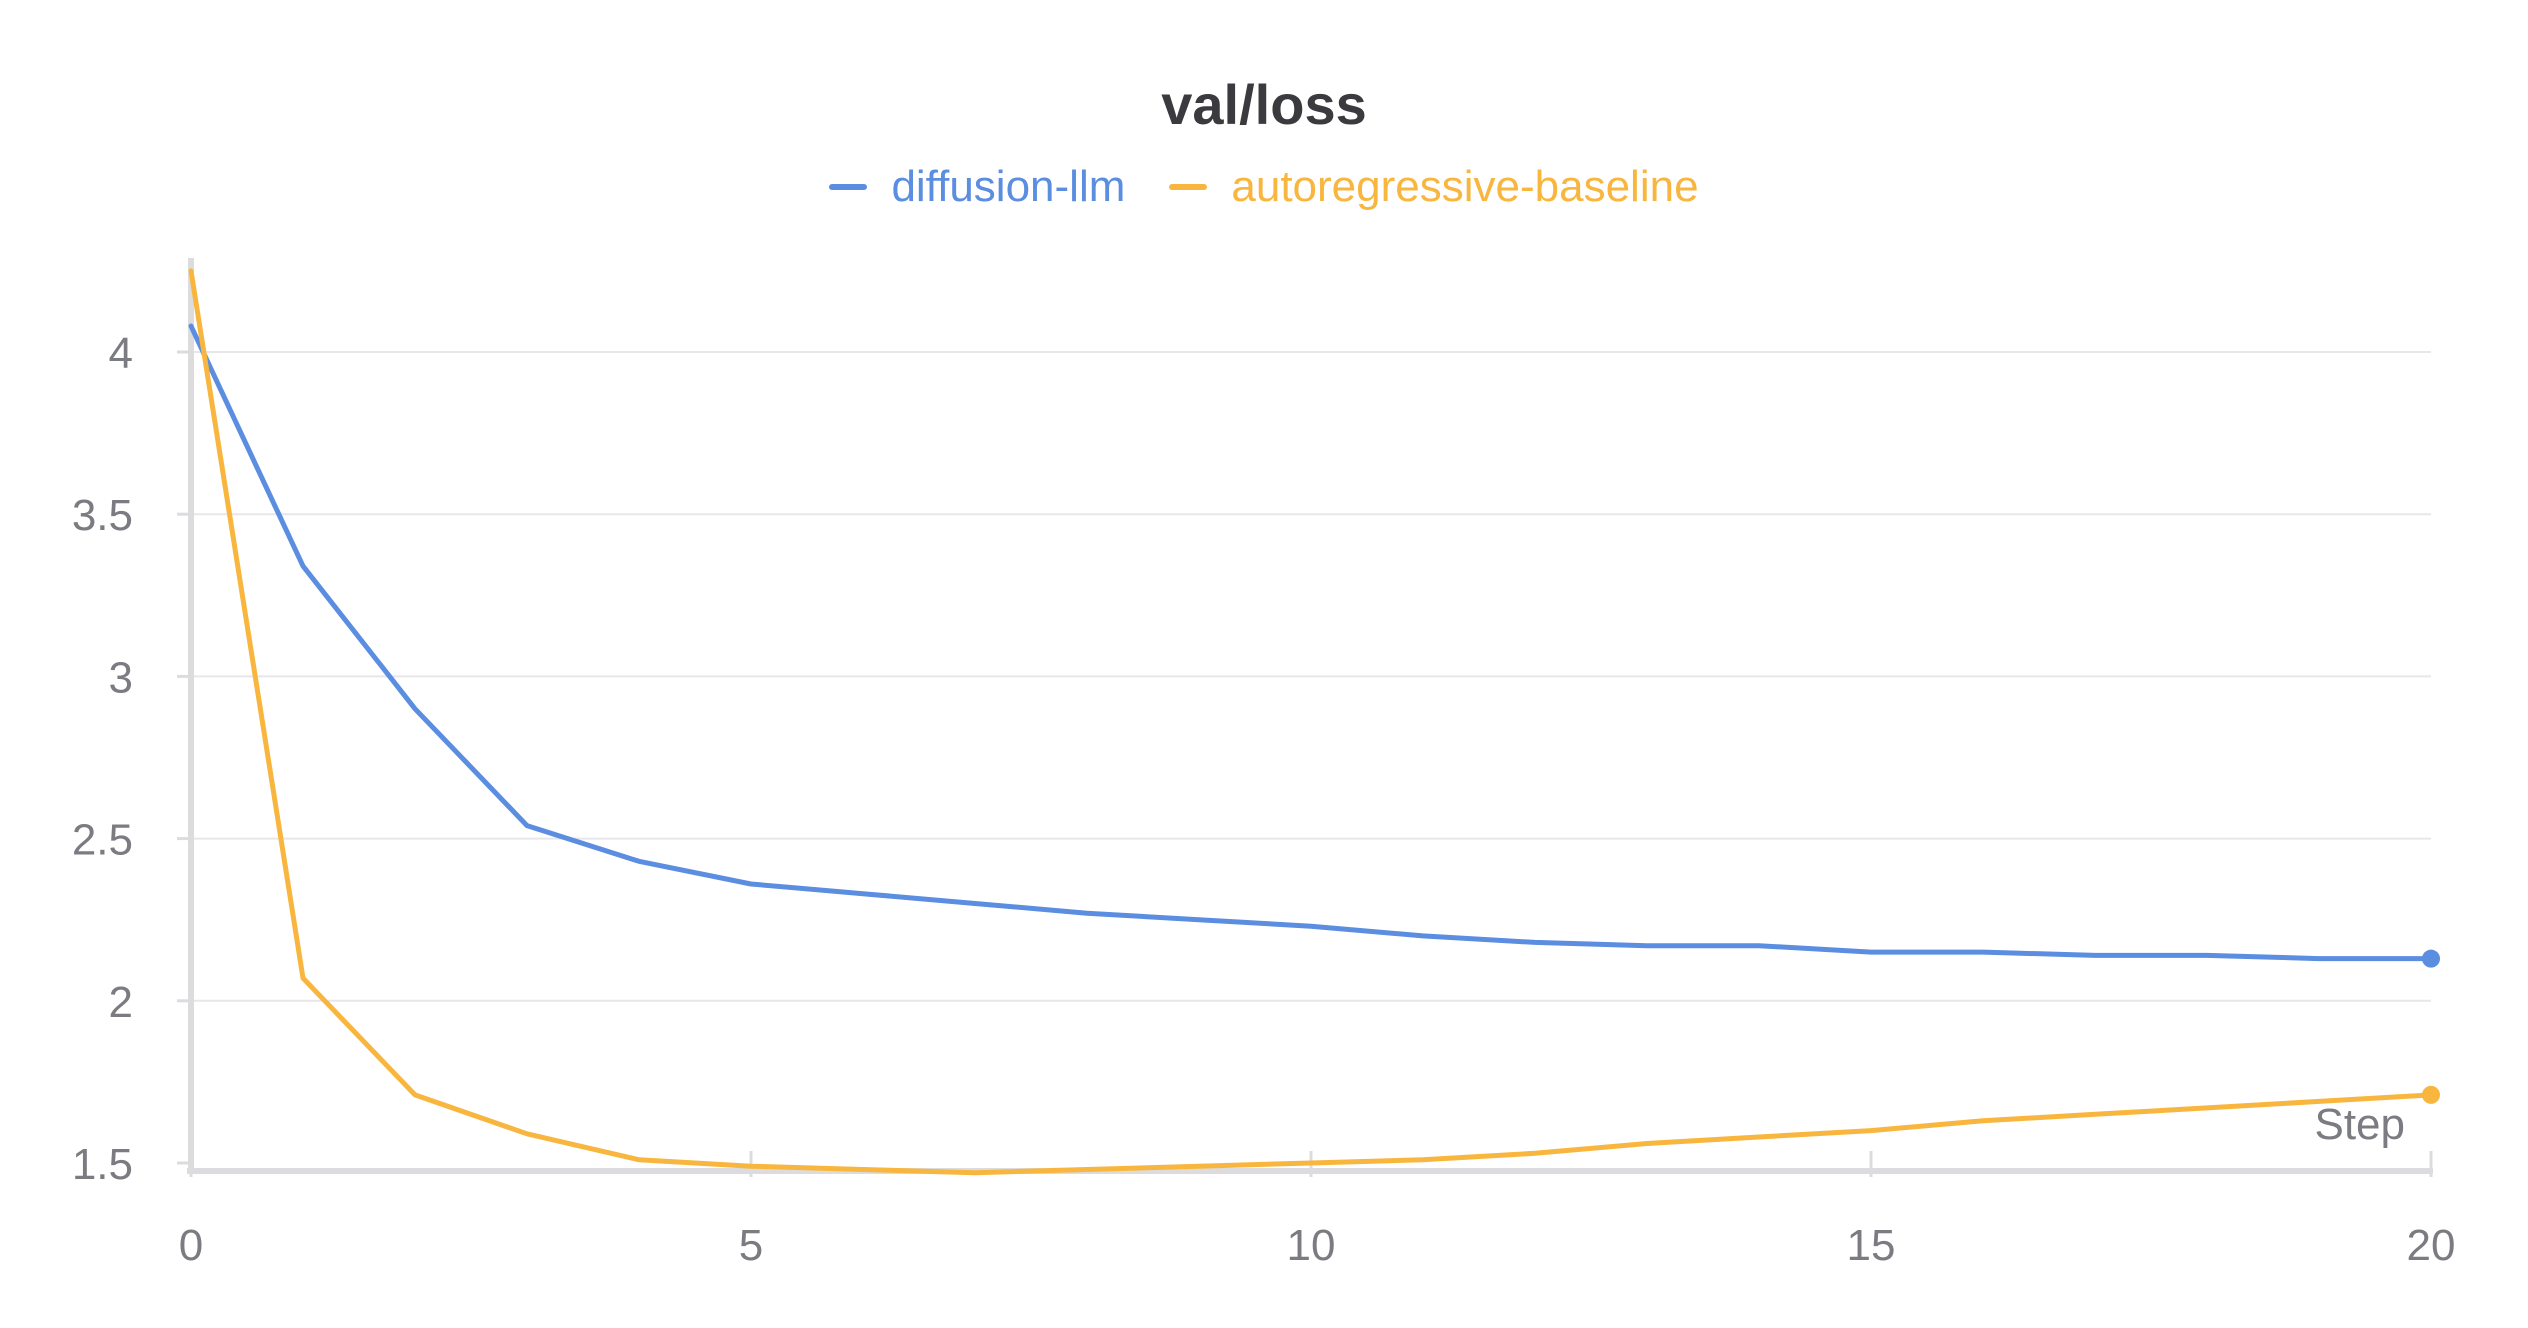 This screenshot has height=1328, width=2528. Describe the element at coordinates (1311, 1245) in the screenshot. I see `x-tick-label-2: 10` at that location.